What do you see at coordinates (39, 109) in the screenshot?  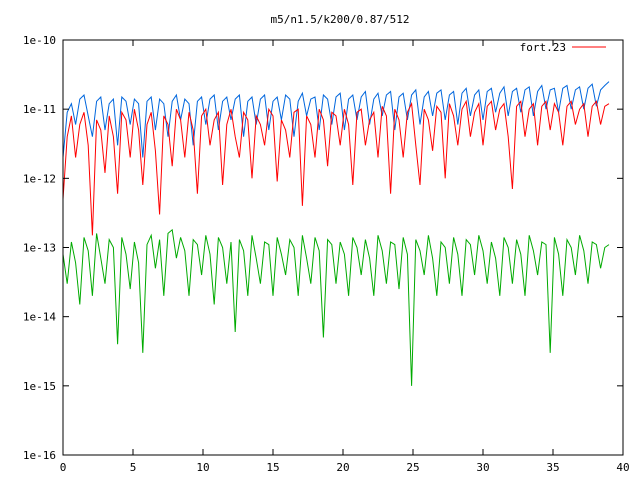 I see `y-tick-label: 1e-11` at bounding box center [39, 109].